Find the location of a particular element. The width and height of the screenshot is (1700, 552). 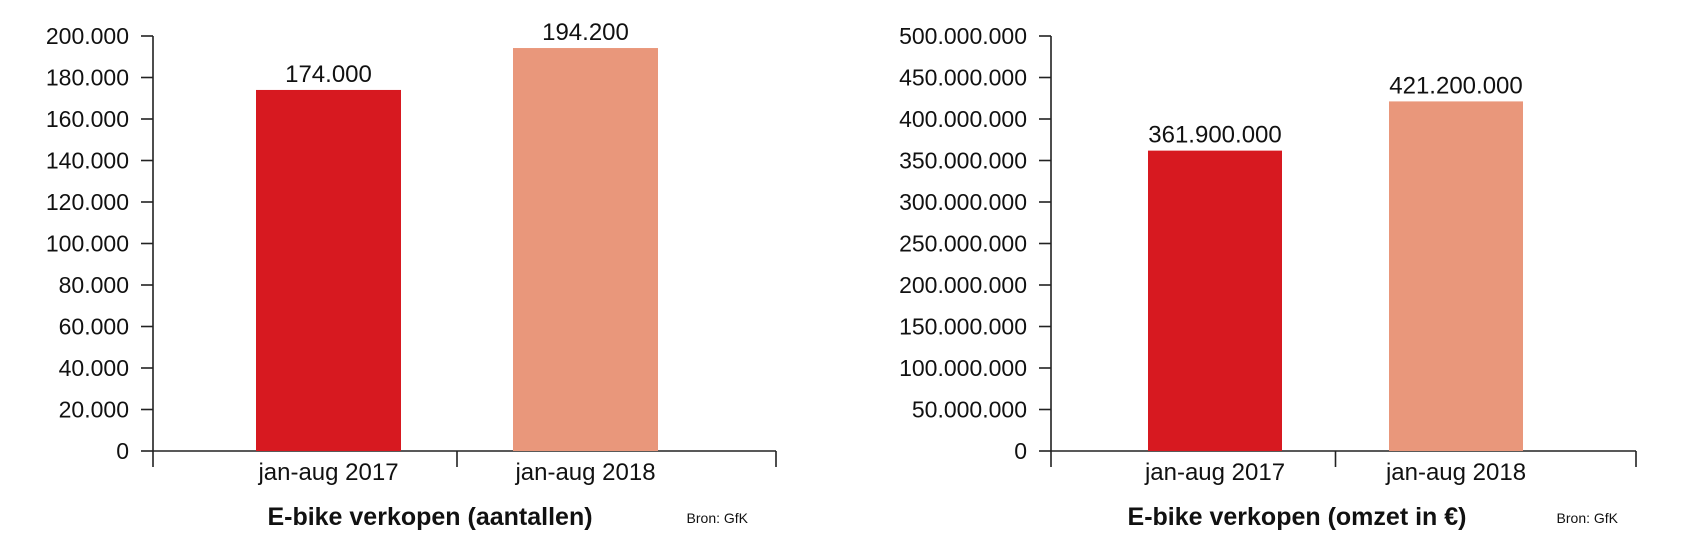

y-tick-label: 400.000.000 is located at coordinates (963, 119).